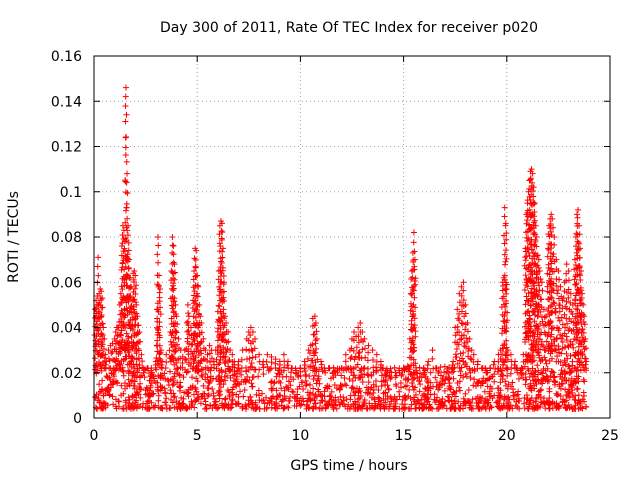 The width and height of the screenshot is (640, 480). What do you see at coordinates (66, 102) in the screenshot?
I see `y-tick-label: 0.14` at bounding box center [66, 102].